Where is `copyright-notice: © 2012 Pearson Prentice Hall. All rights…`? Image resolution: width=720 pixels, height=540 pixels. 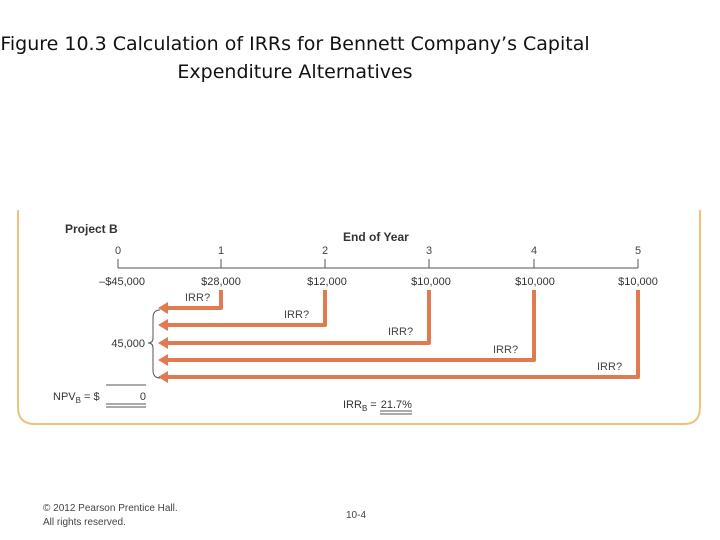 copyright-notice: © 2012 Pearson Prentice Hall. All rights… is located at coordinates (110, 516).